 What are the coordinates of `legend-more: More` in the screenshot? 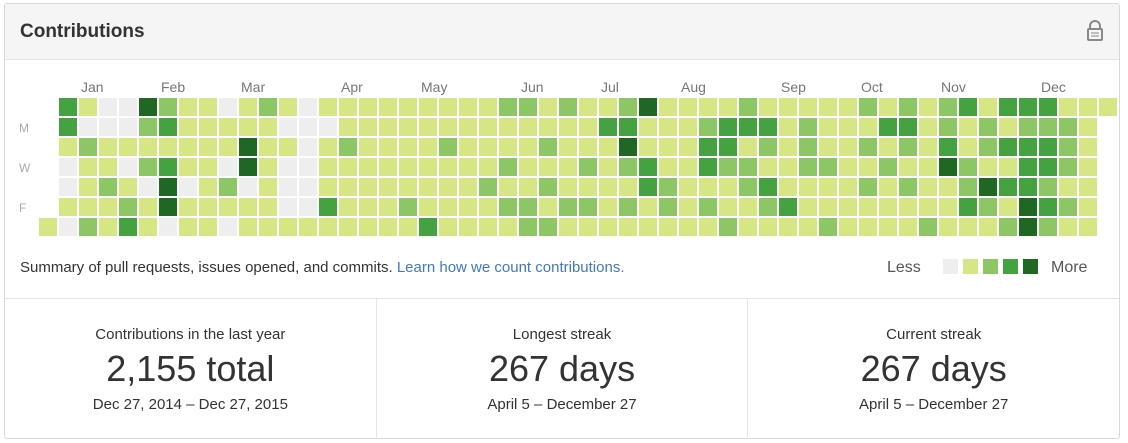 It's located at (1069, 267).